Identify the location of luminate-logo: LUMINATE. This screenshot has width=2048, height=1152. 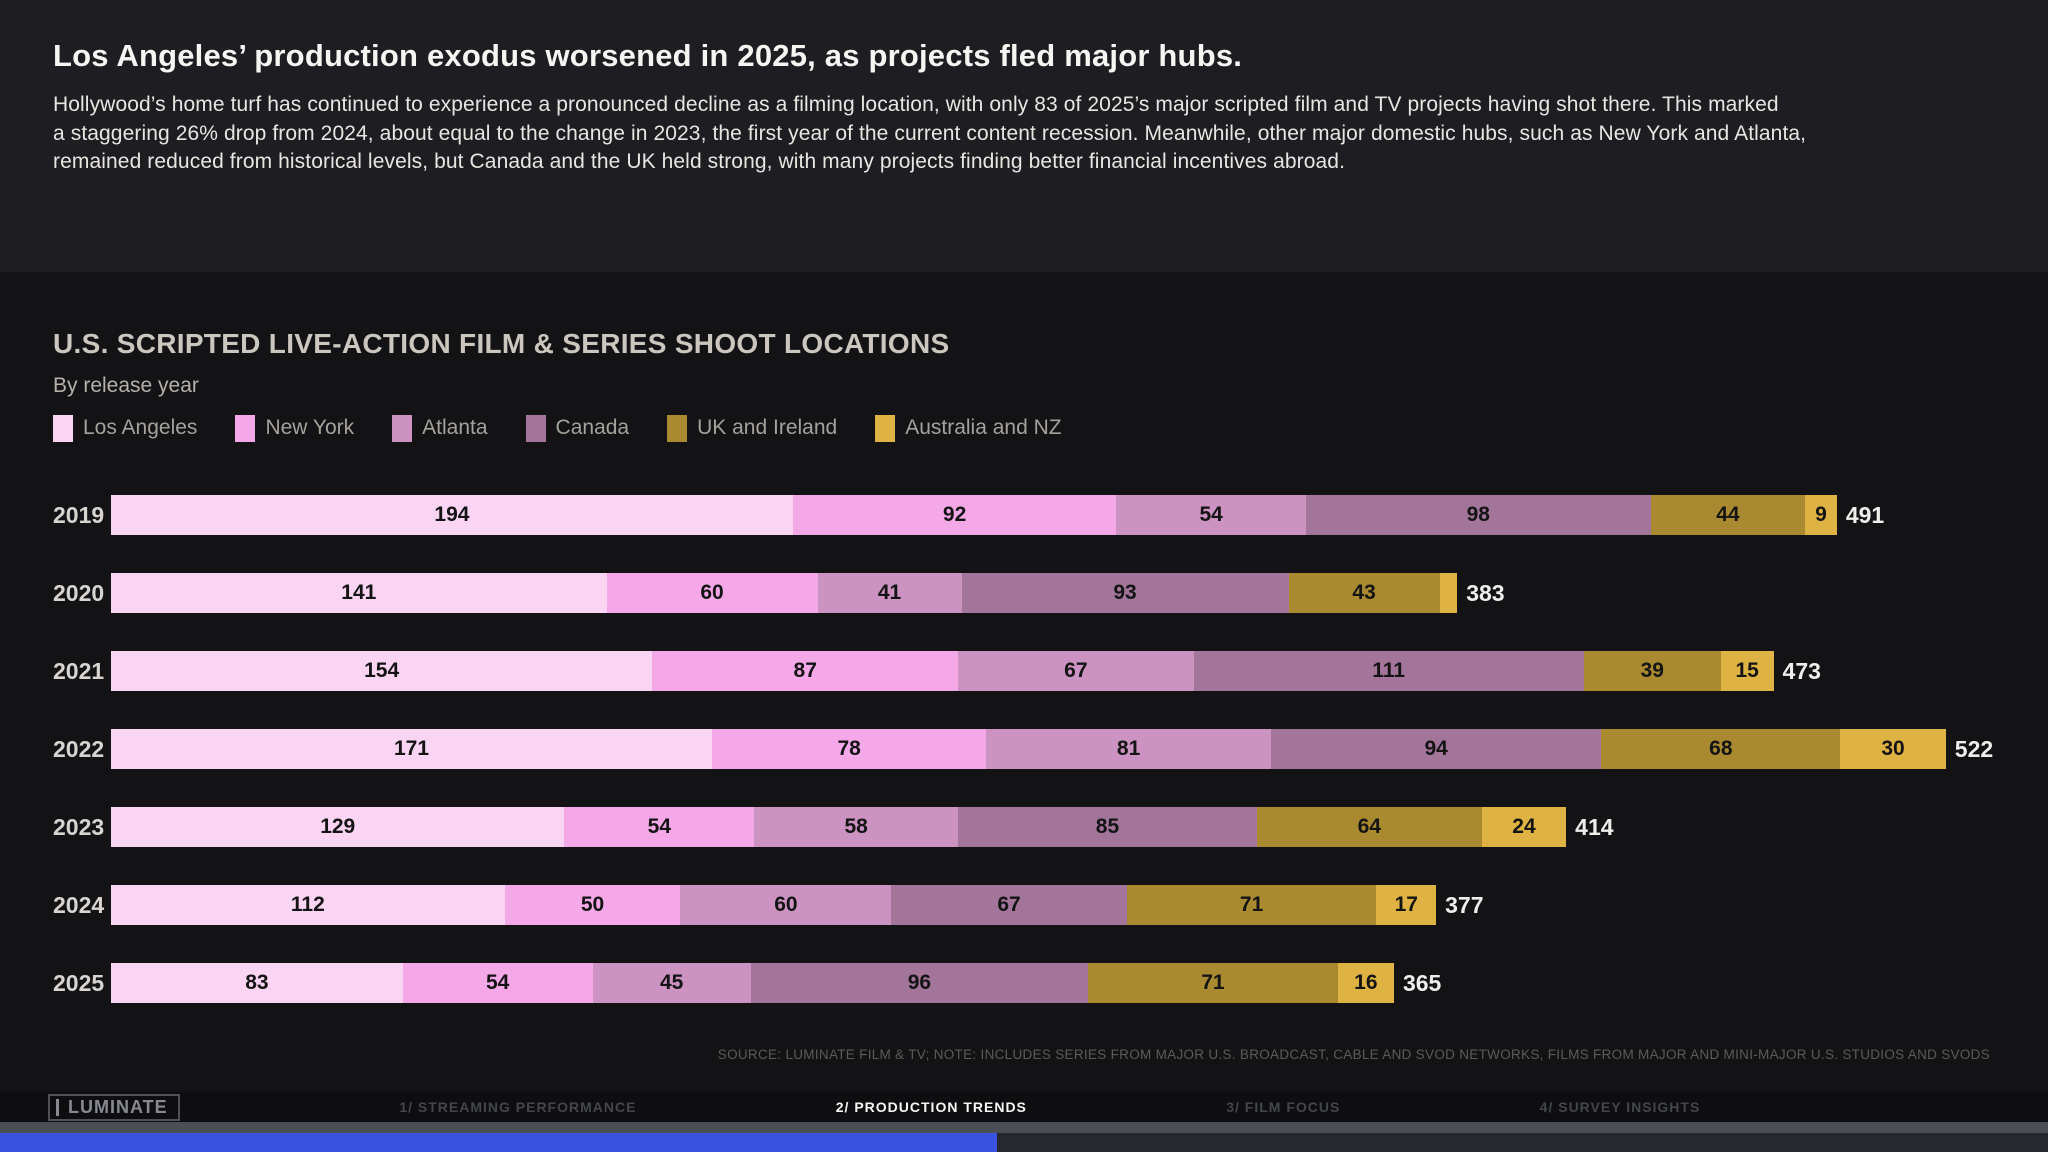
(114, 1107).